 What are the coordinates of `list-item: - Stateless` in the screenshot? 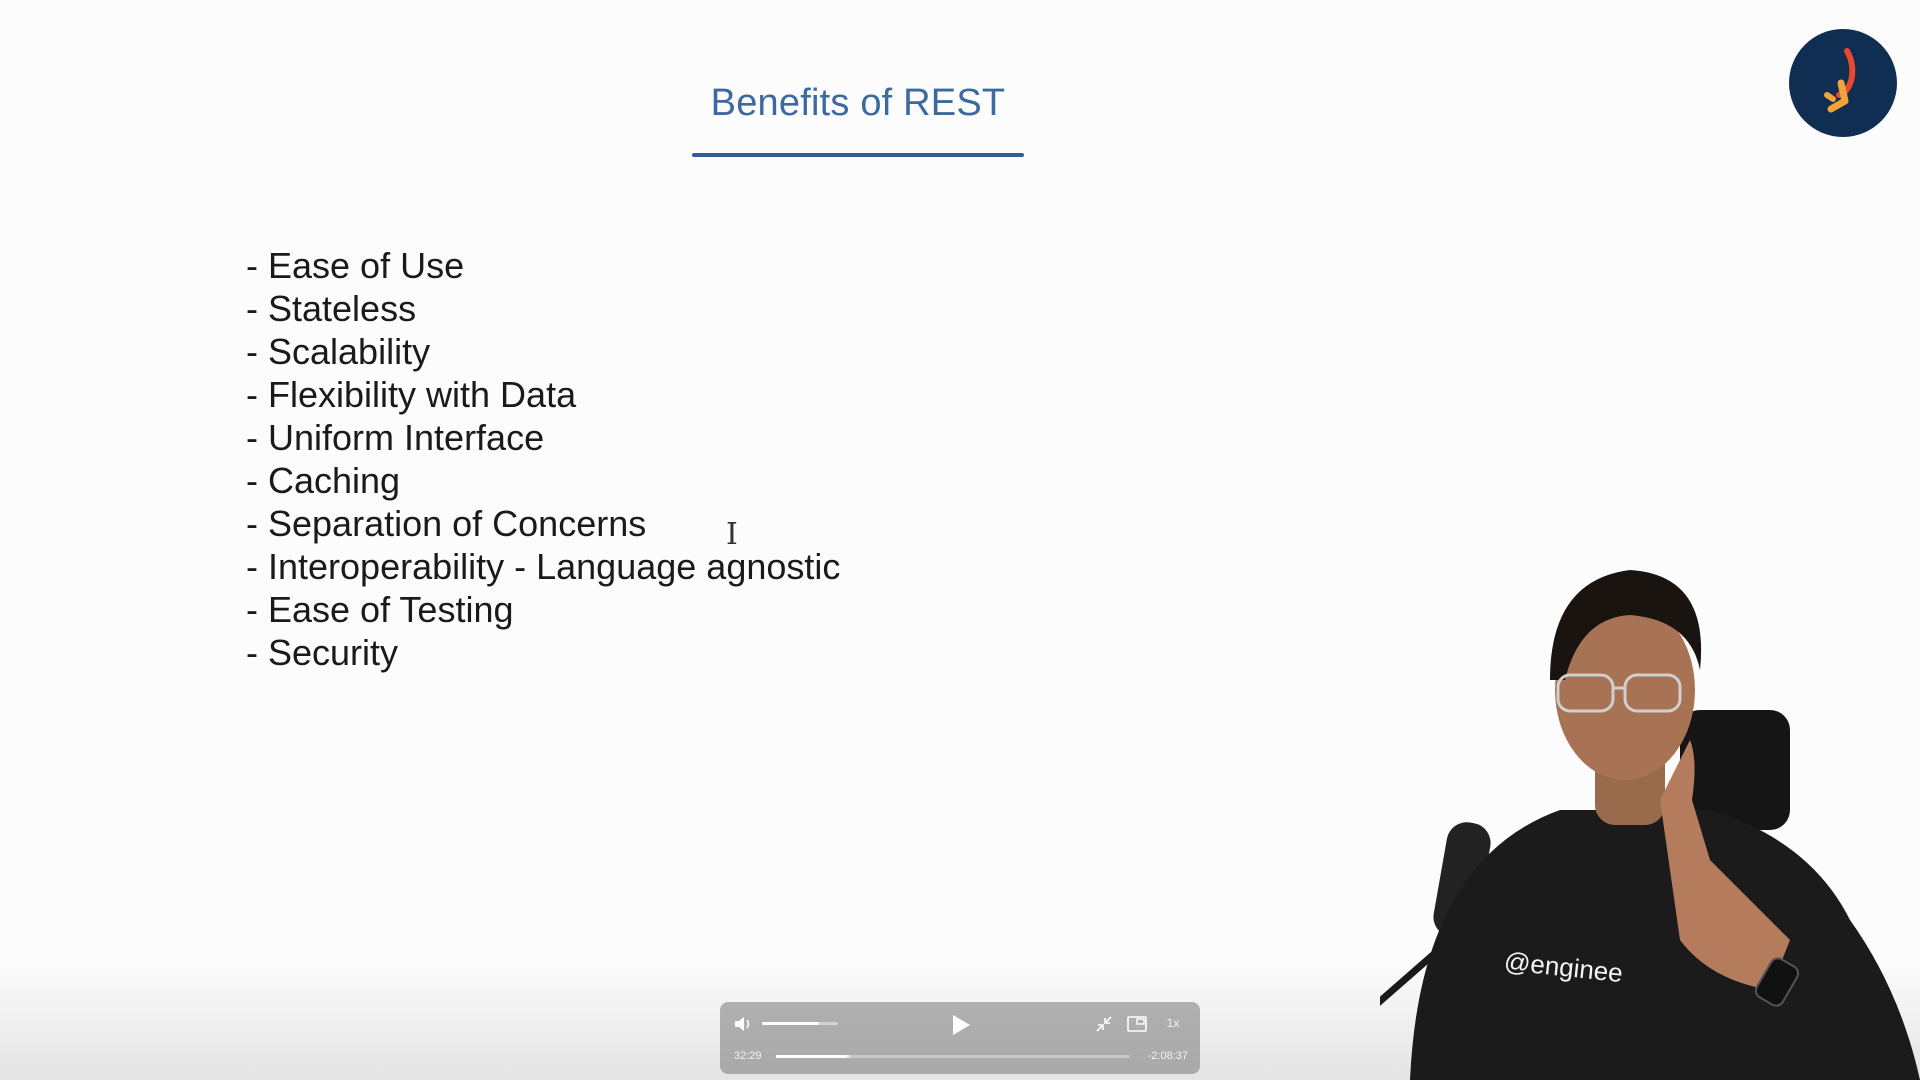 It's located at (543, 308).